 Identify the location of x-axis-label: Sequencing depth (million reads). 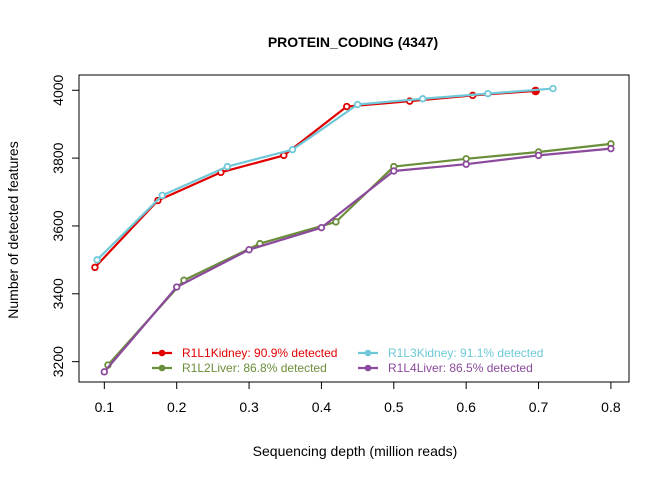
(355, 451).